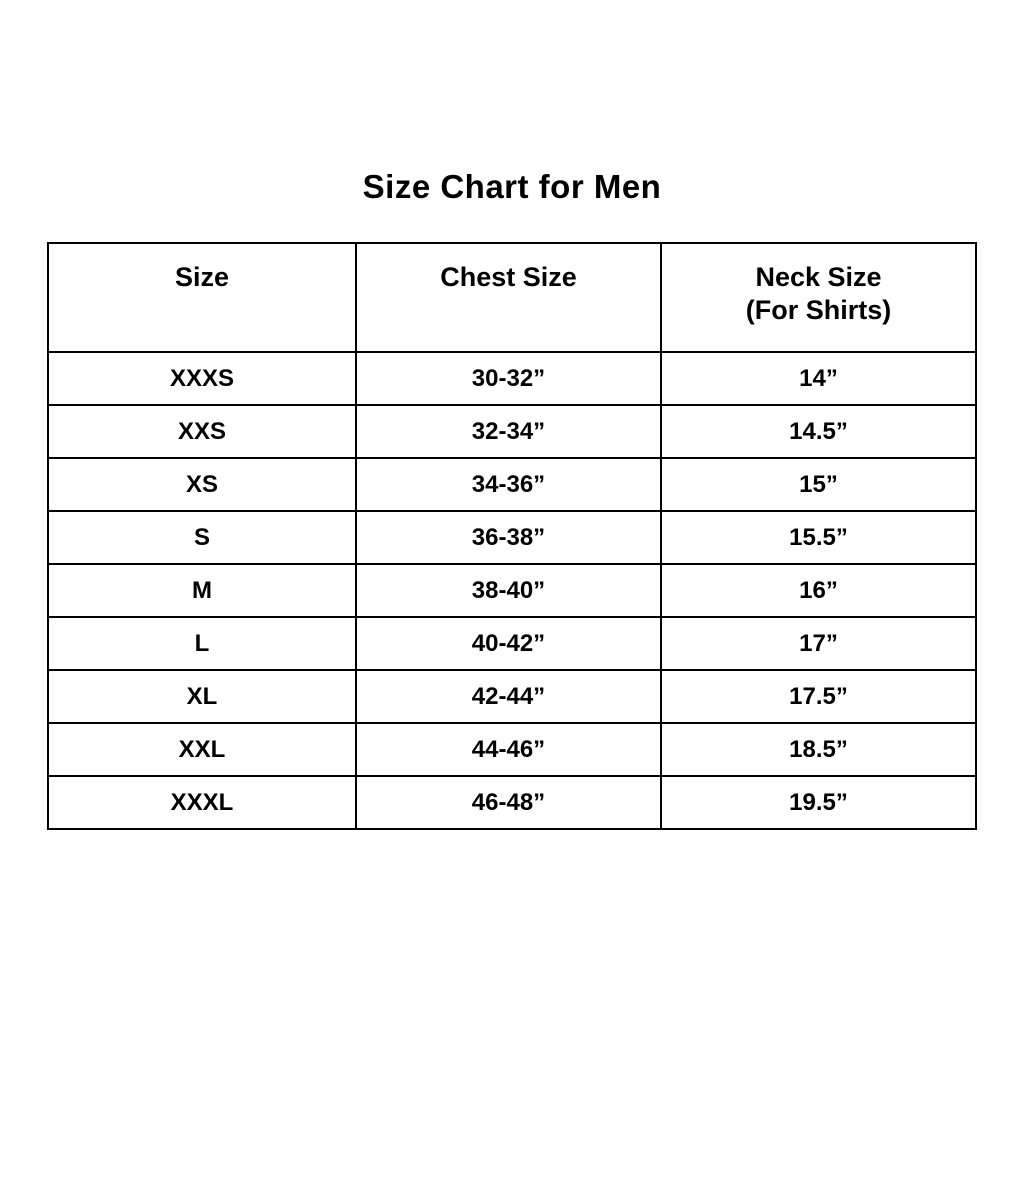  I want to click on column-header-size-label: Size, so click(202, 277).